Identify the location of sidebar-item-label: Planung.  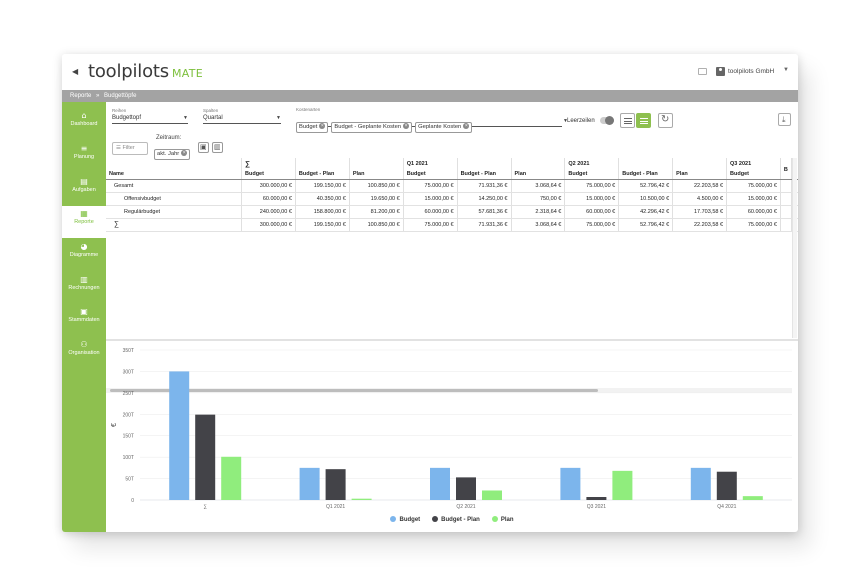
(84, 157).